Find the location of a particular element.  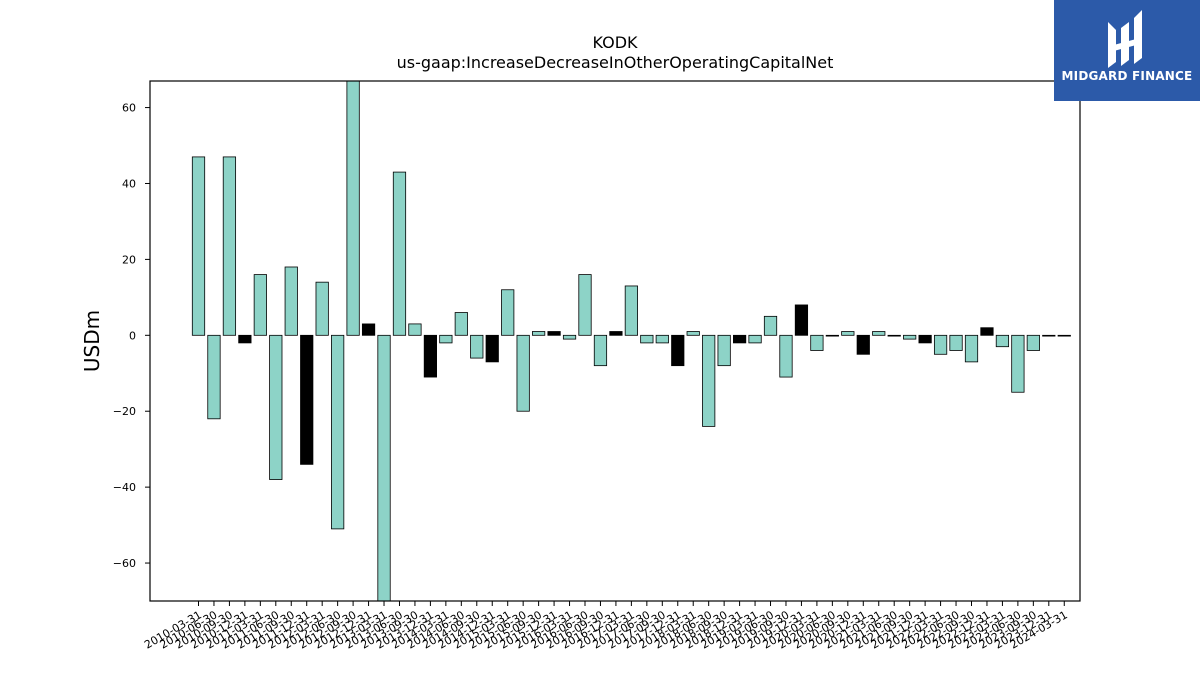

y-axis: −60 −40 −20 0 20 40 60 is located at coordinates (131, 336).